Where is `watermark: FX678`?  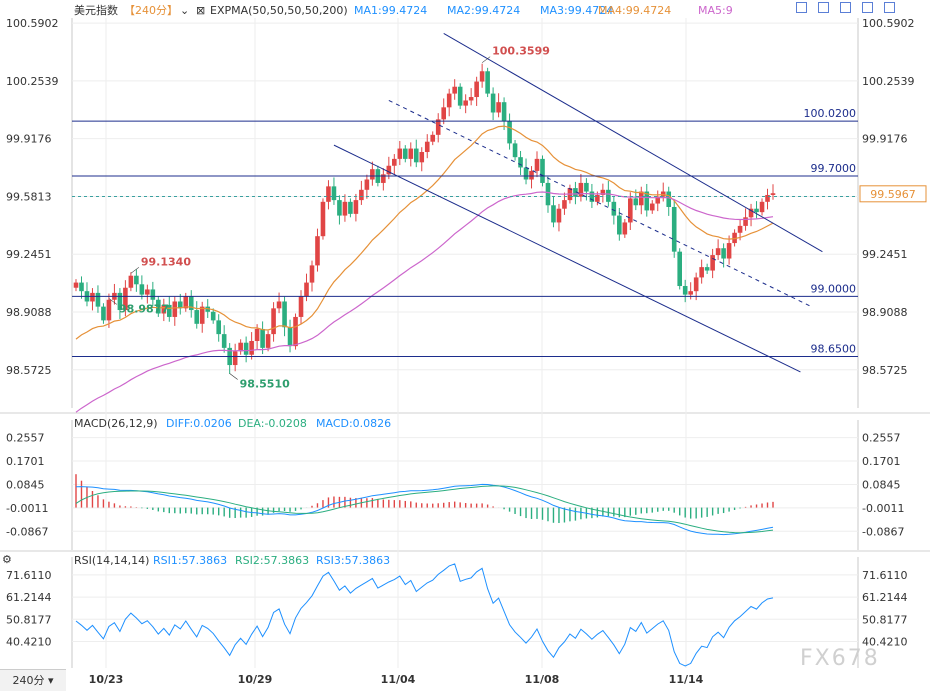
watermark: FX678 is located at coordinates (840, 658).